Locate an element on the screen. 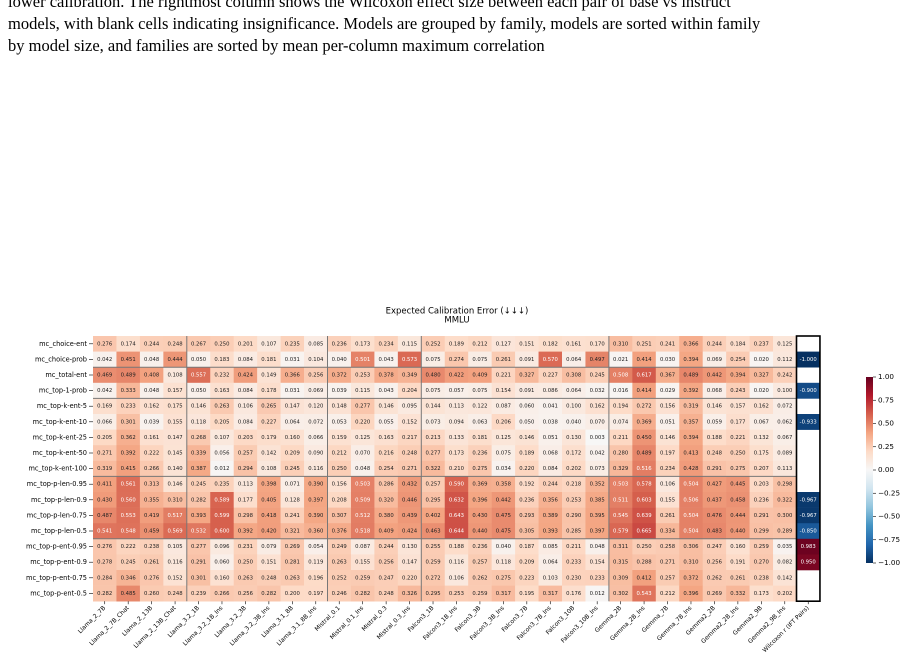  cell-label: 0.278 is located at coordinates (105, 563).